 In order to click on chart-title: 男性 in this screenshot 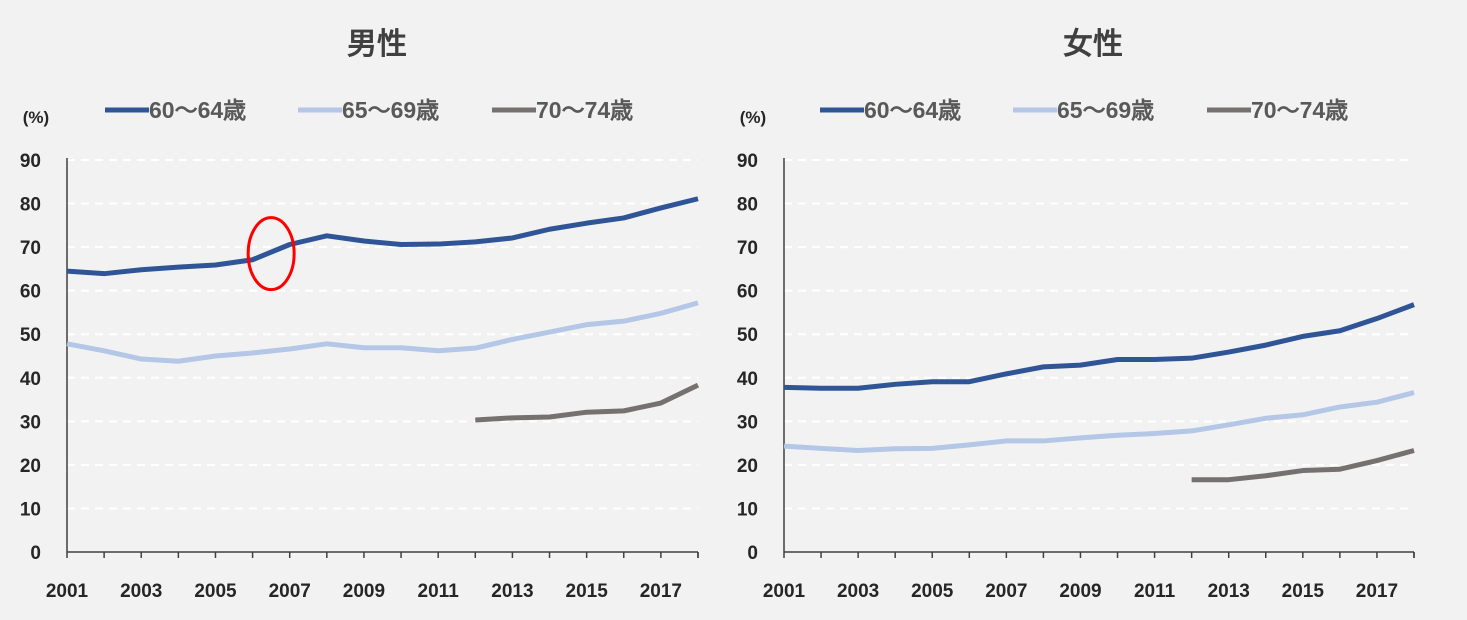, I will do `click(377, 44)`.